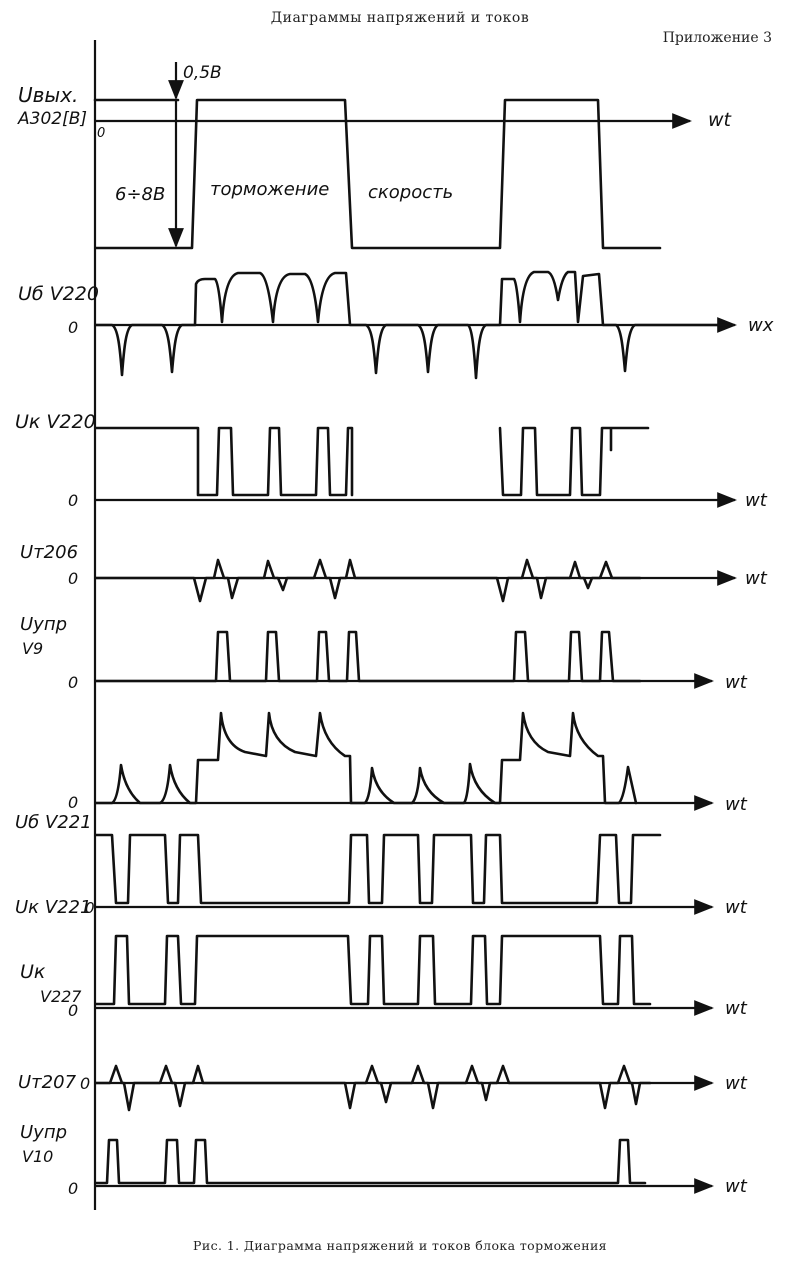  What do you see at coordinates (736, 1186) in the screenshot?
I see `trace-11-axis-label: wt` at bounding box center [736, 1186].